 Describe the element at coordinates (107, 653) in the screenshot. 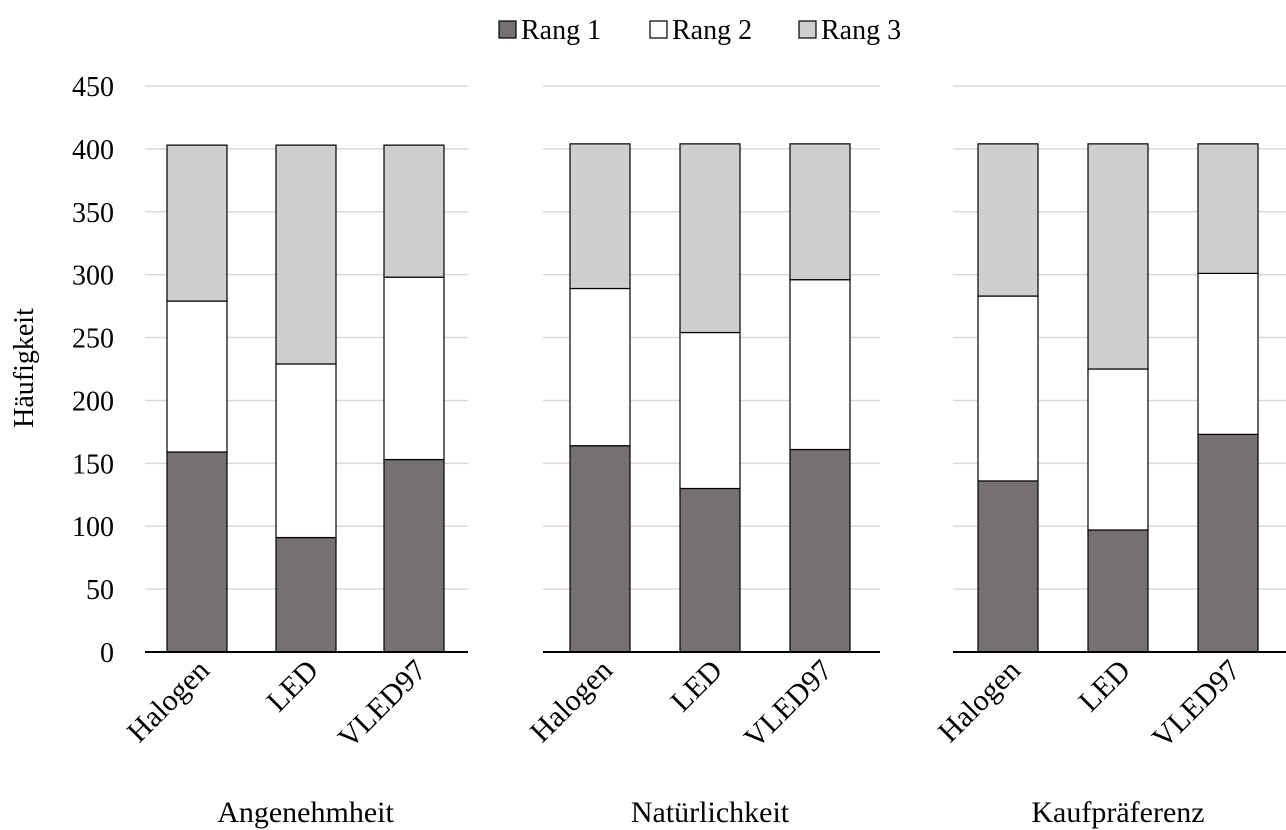

I see `y-tick-label: 0` at that location.